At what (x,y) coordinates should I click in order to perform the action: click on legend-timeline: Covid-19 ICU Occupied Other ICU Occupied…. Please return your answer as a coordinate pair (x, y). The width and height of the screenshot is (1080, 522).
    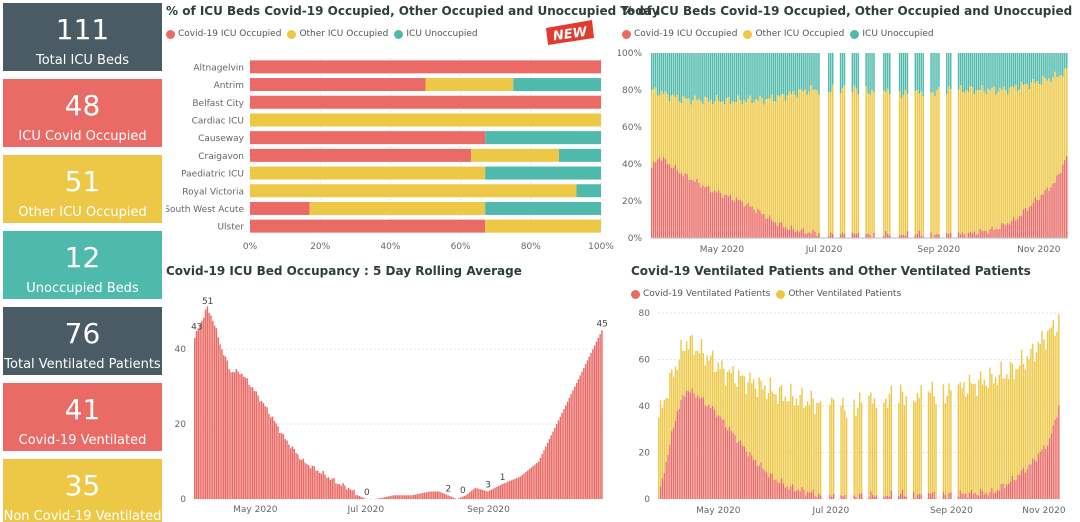
    Looking at the image, I should click on (781, 34).